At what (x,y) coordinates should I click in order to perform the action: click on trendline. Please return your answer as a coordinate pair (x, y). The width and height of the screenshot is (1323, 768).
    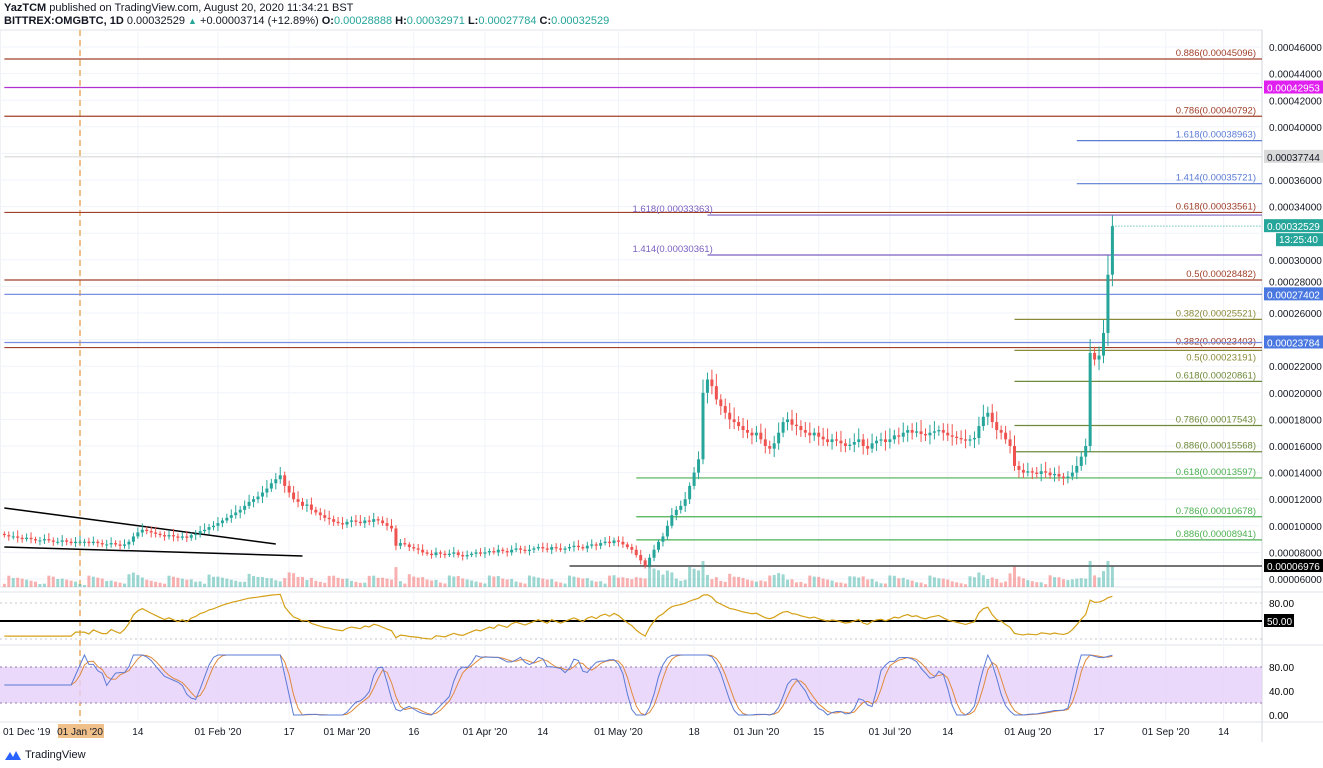
    Looking at the image, I should click on (153, 551).